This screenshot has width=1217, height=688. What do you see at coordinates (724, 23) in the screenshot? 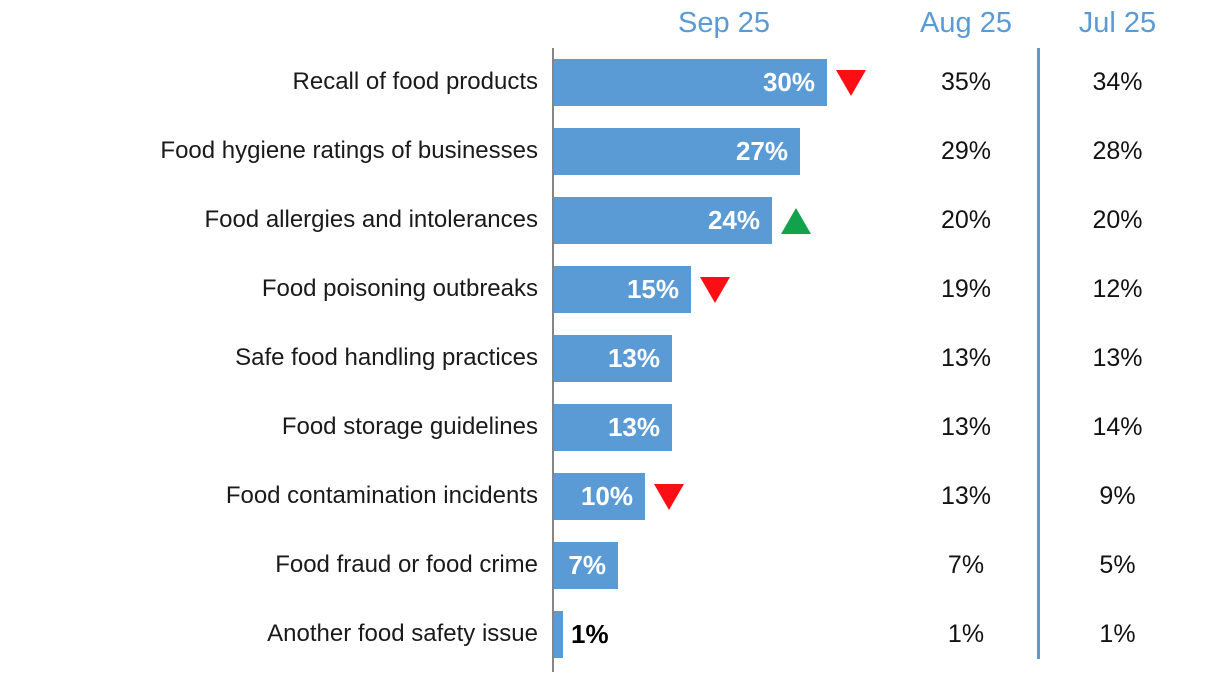
I see `column-header-sep-25: Sep 25` at bounding box center [724, 23].